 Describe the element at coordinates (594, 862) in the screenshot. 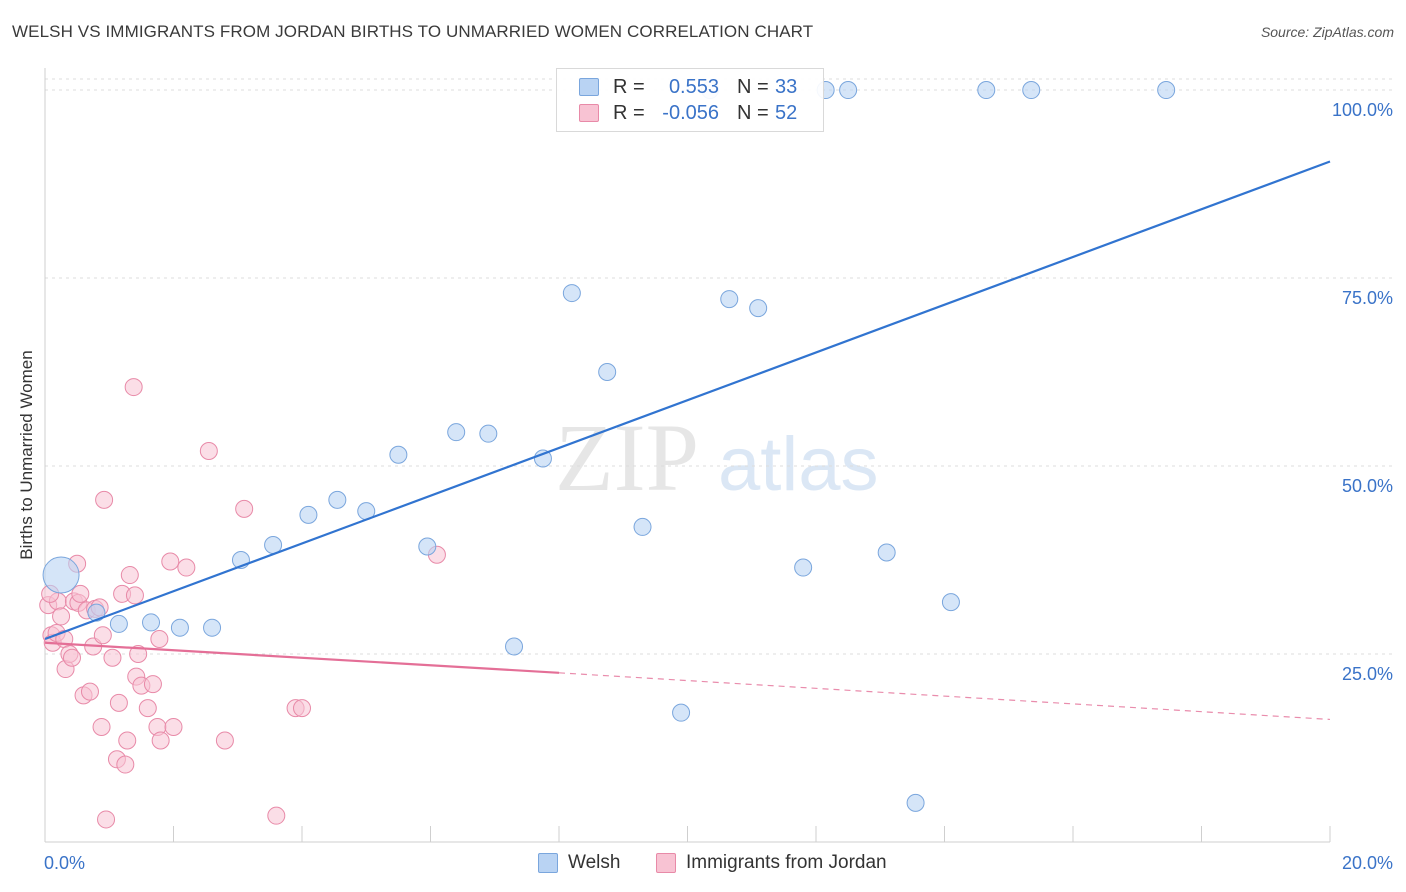

I see `welsh-legend-label: Welsh` at that location.